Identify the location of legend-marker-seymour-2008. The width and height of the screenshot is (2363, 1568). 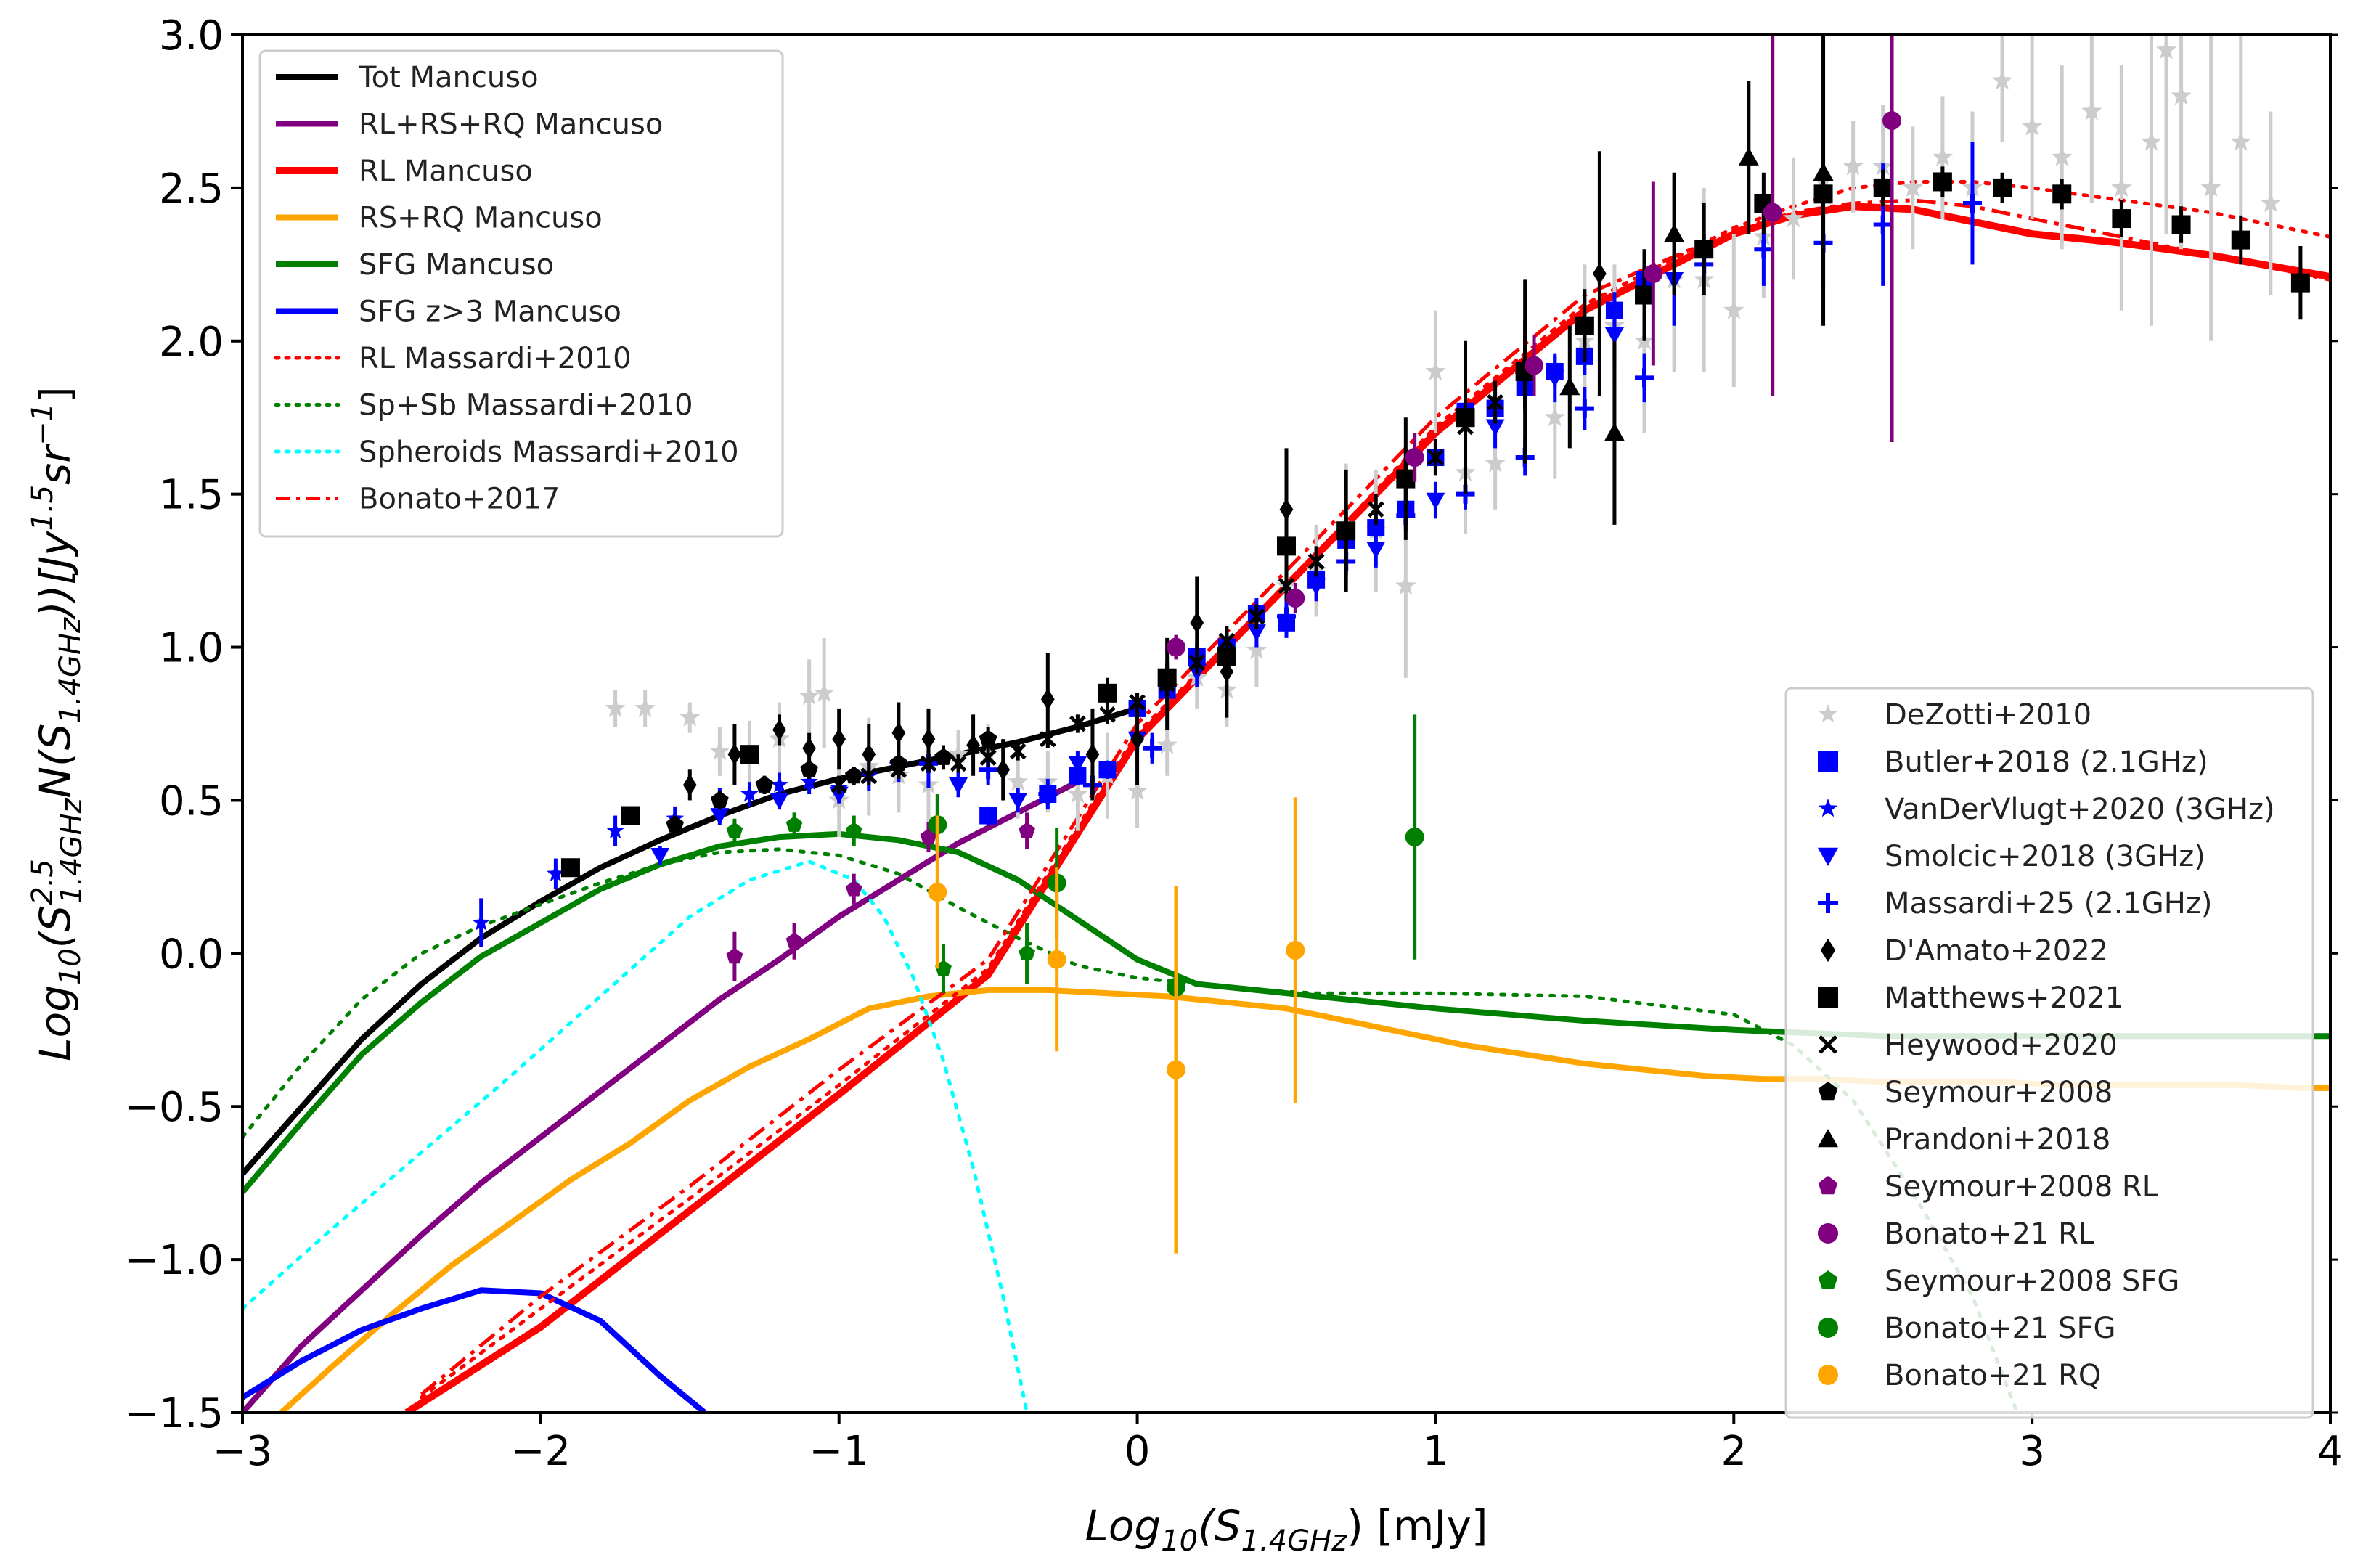
(1828, 1092).